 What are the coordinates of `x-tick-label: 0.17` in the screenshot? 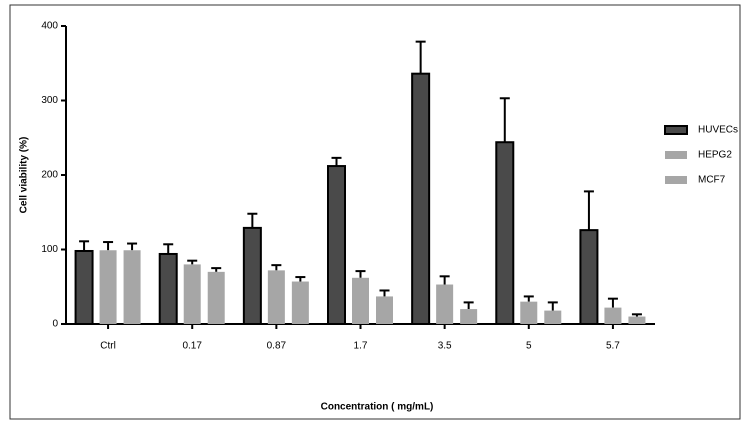 It's located at (192, 346).